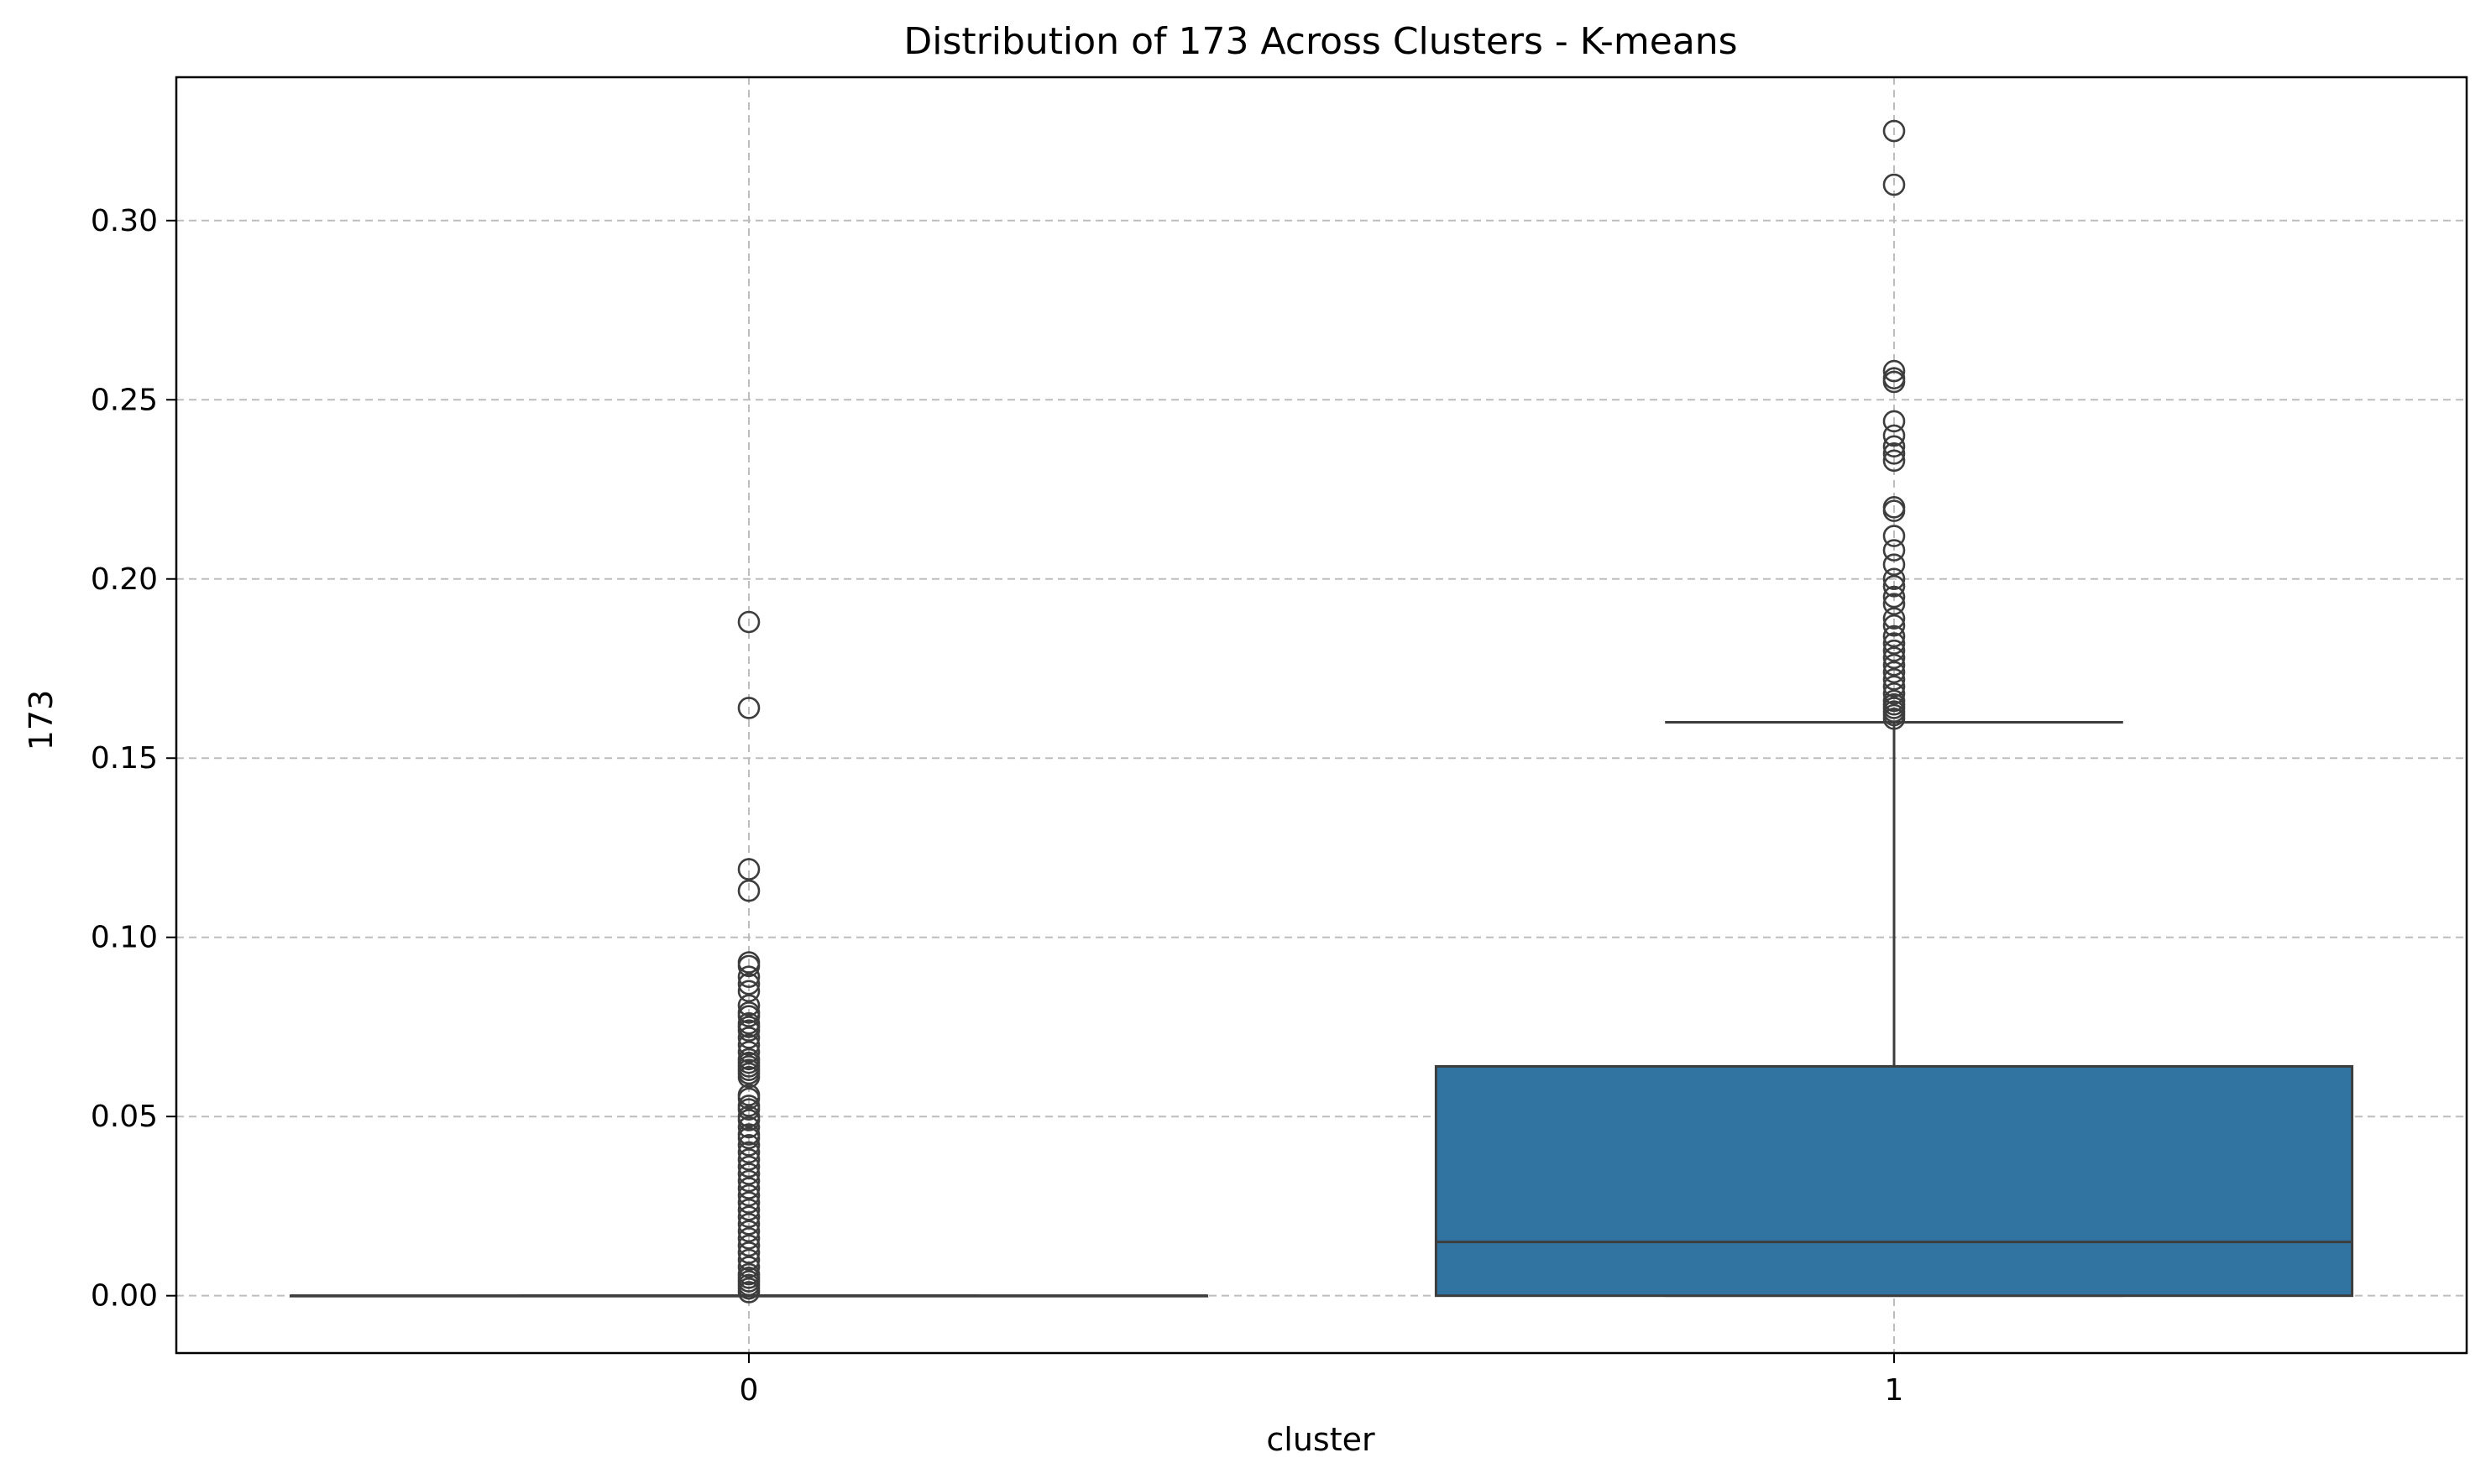 This screenshot has width=2491, height=1484. I want to click on y-axis-label: 173, so click(41, 720).